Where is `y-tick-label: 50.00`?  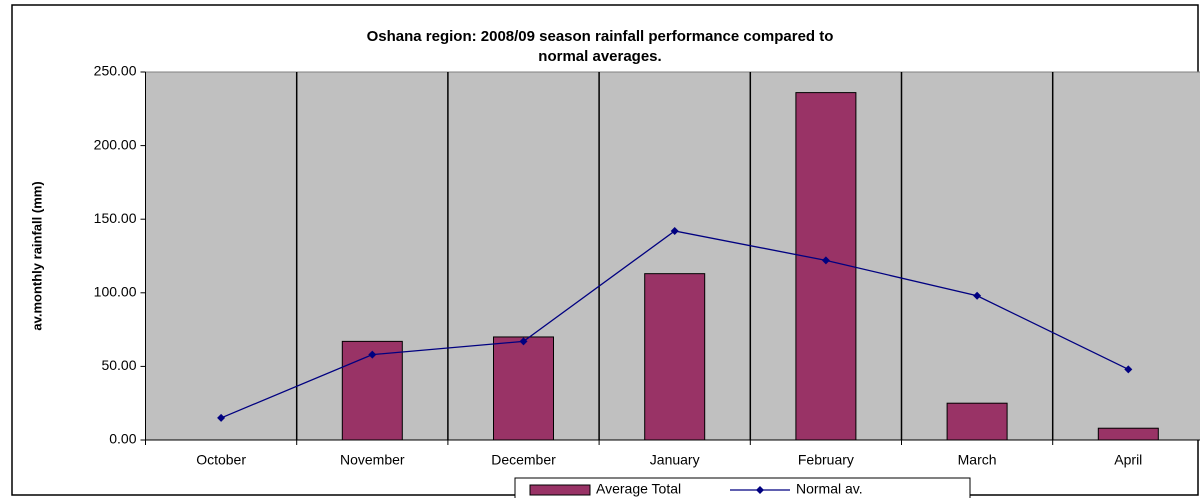 y-tick-label: 50.00 is located at coordinates (118, 365).